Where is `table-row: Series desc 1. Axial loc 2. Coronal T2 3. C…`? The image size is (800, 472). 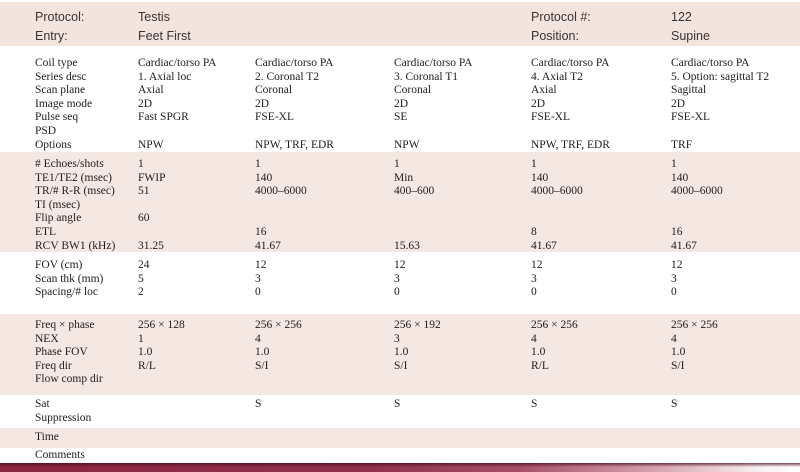 table-row: Series desc 1. Axial loc 2. Coronal T2 3. C… is located at coordinates (415, 78).